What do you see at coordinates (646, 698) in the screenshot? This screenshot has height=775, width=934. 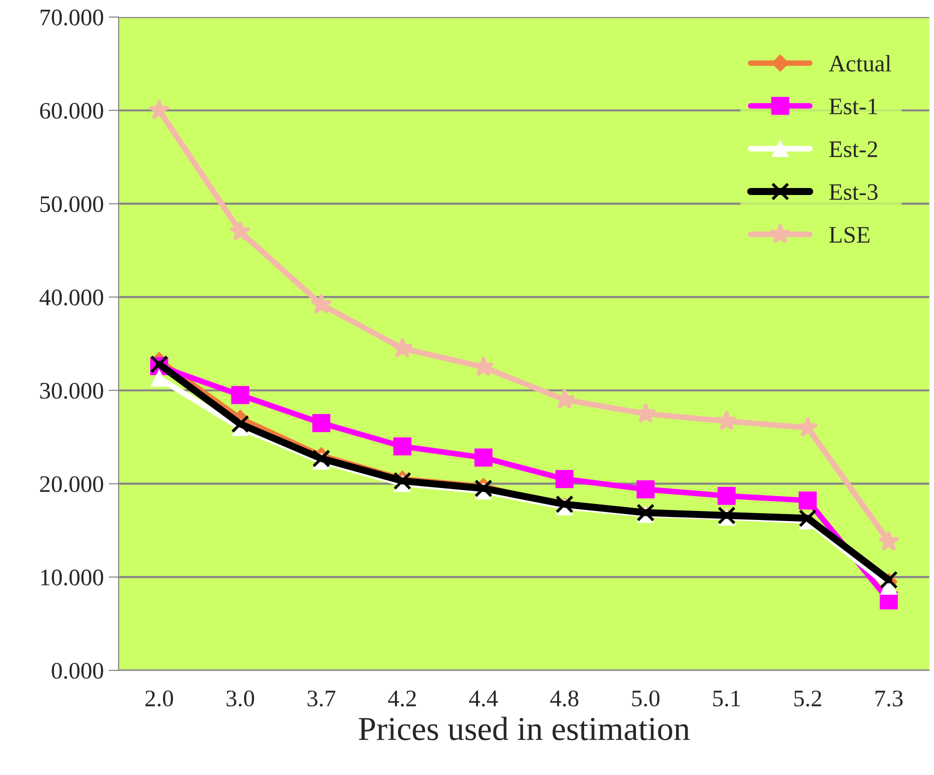 I see `x-tick-label: 5.0` at bounding box center [646, 698].